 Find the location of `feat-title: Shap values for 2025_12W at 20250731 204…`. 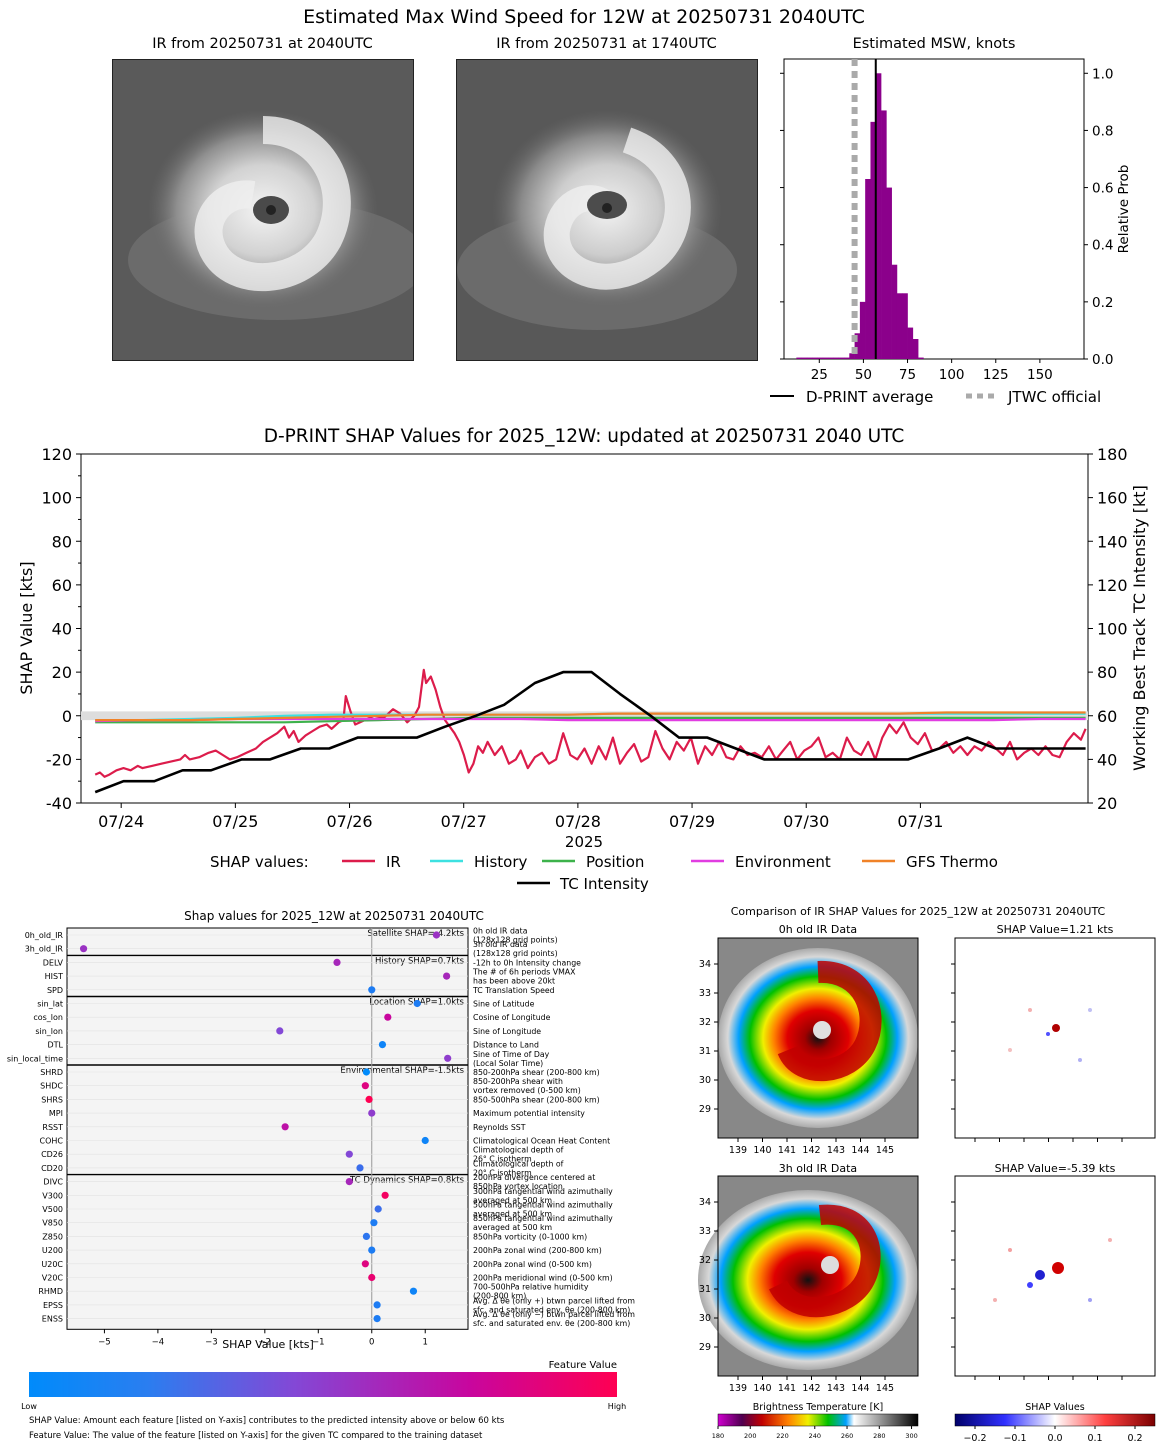

feat-title: Shap values for 2025_12W at 20250731 204… is located at coordinates (334, 916).